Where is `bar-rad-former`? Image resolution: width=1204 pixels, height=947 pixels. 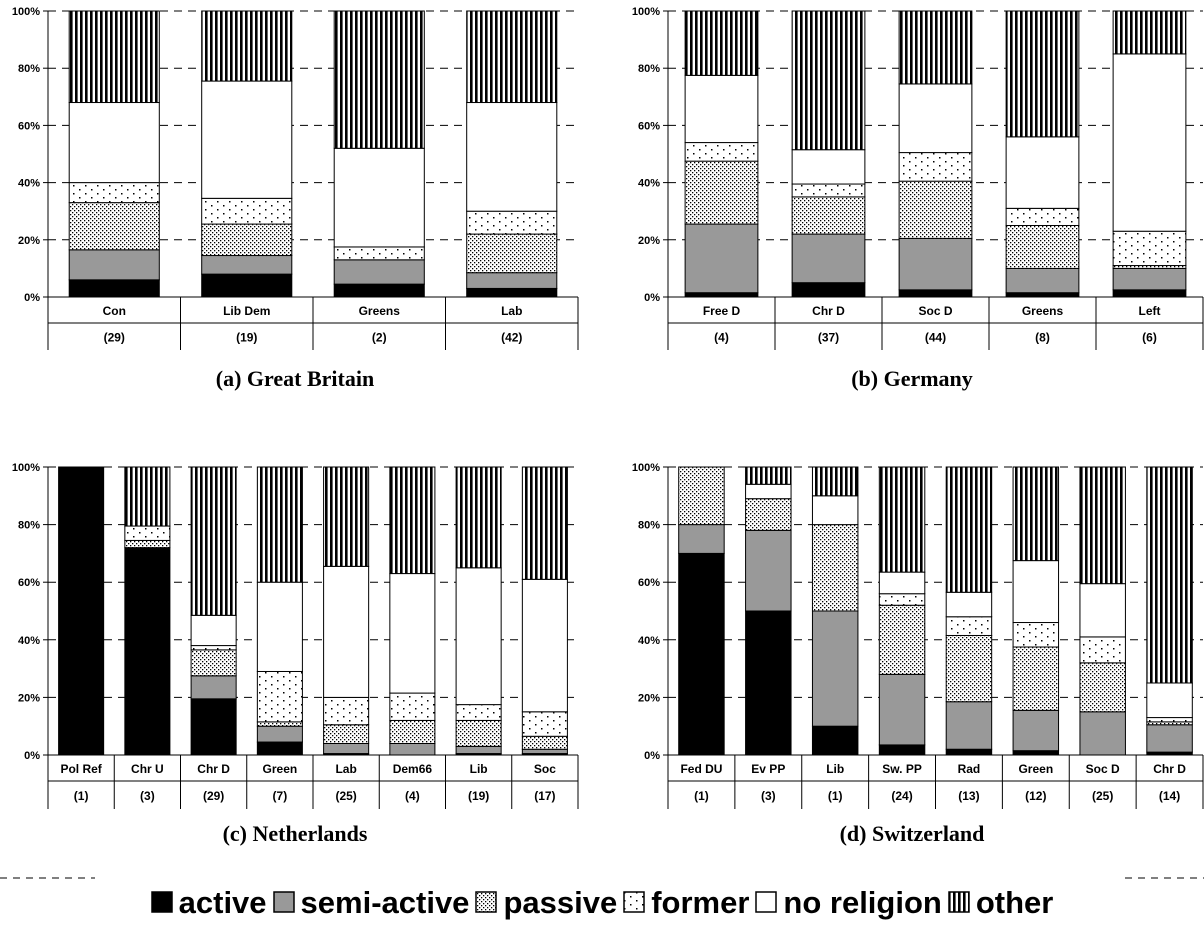 bar-rad-former is located at coordinates (969, 626).